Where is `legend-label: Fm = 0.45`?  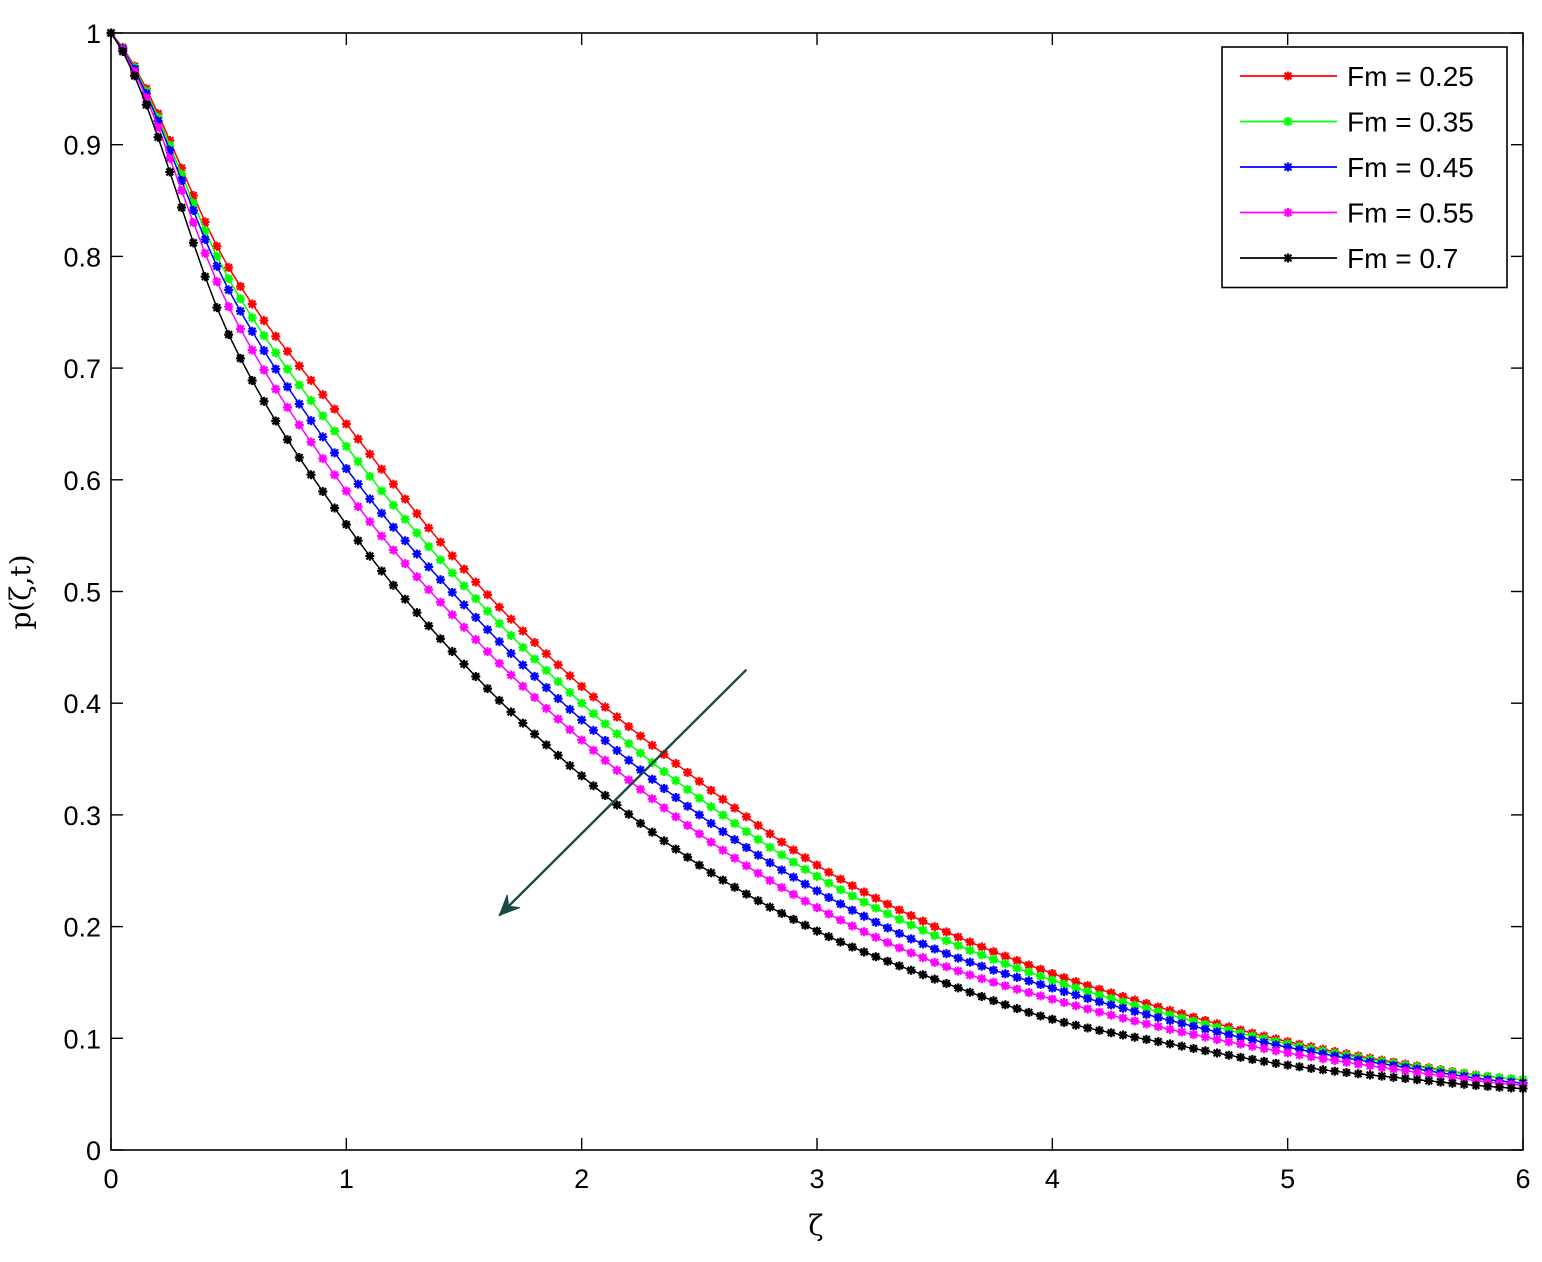
legend-label: Fm = 0.45 is located at coordinates (1410, 167).